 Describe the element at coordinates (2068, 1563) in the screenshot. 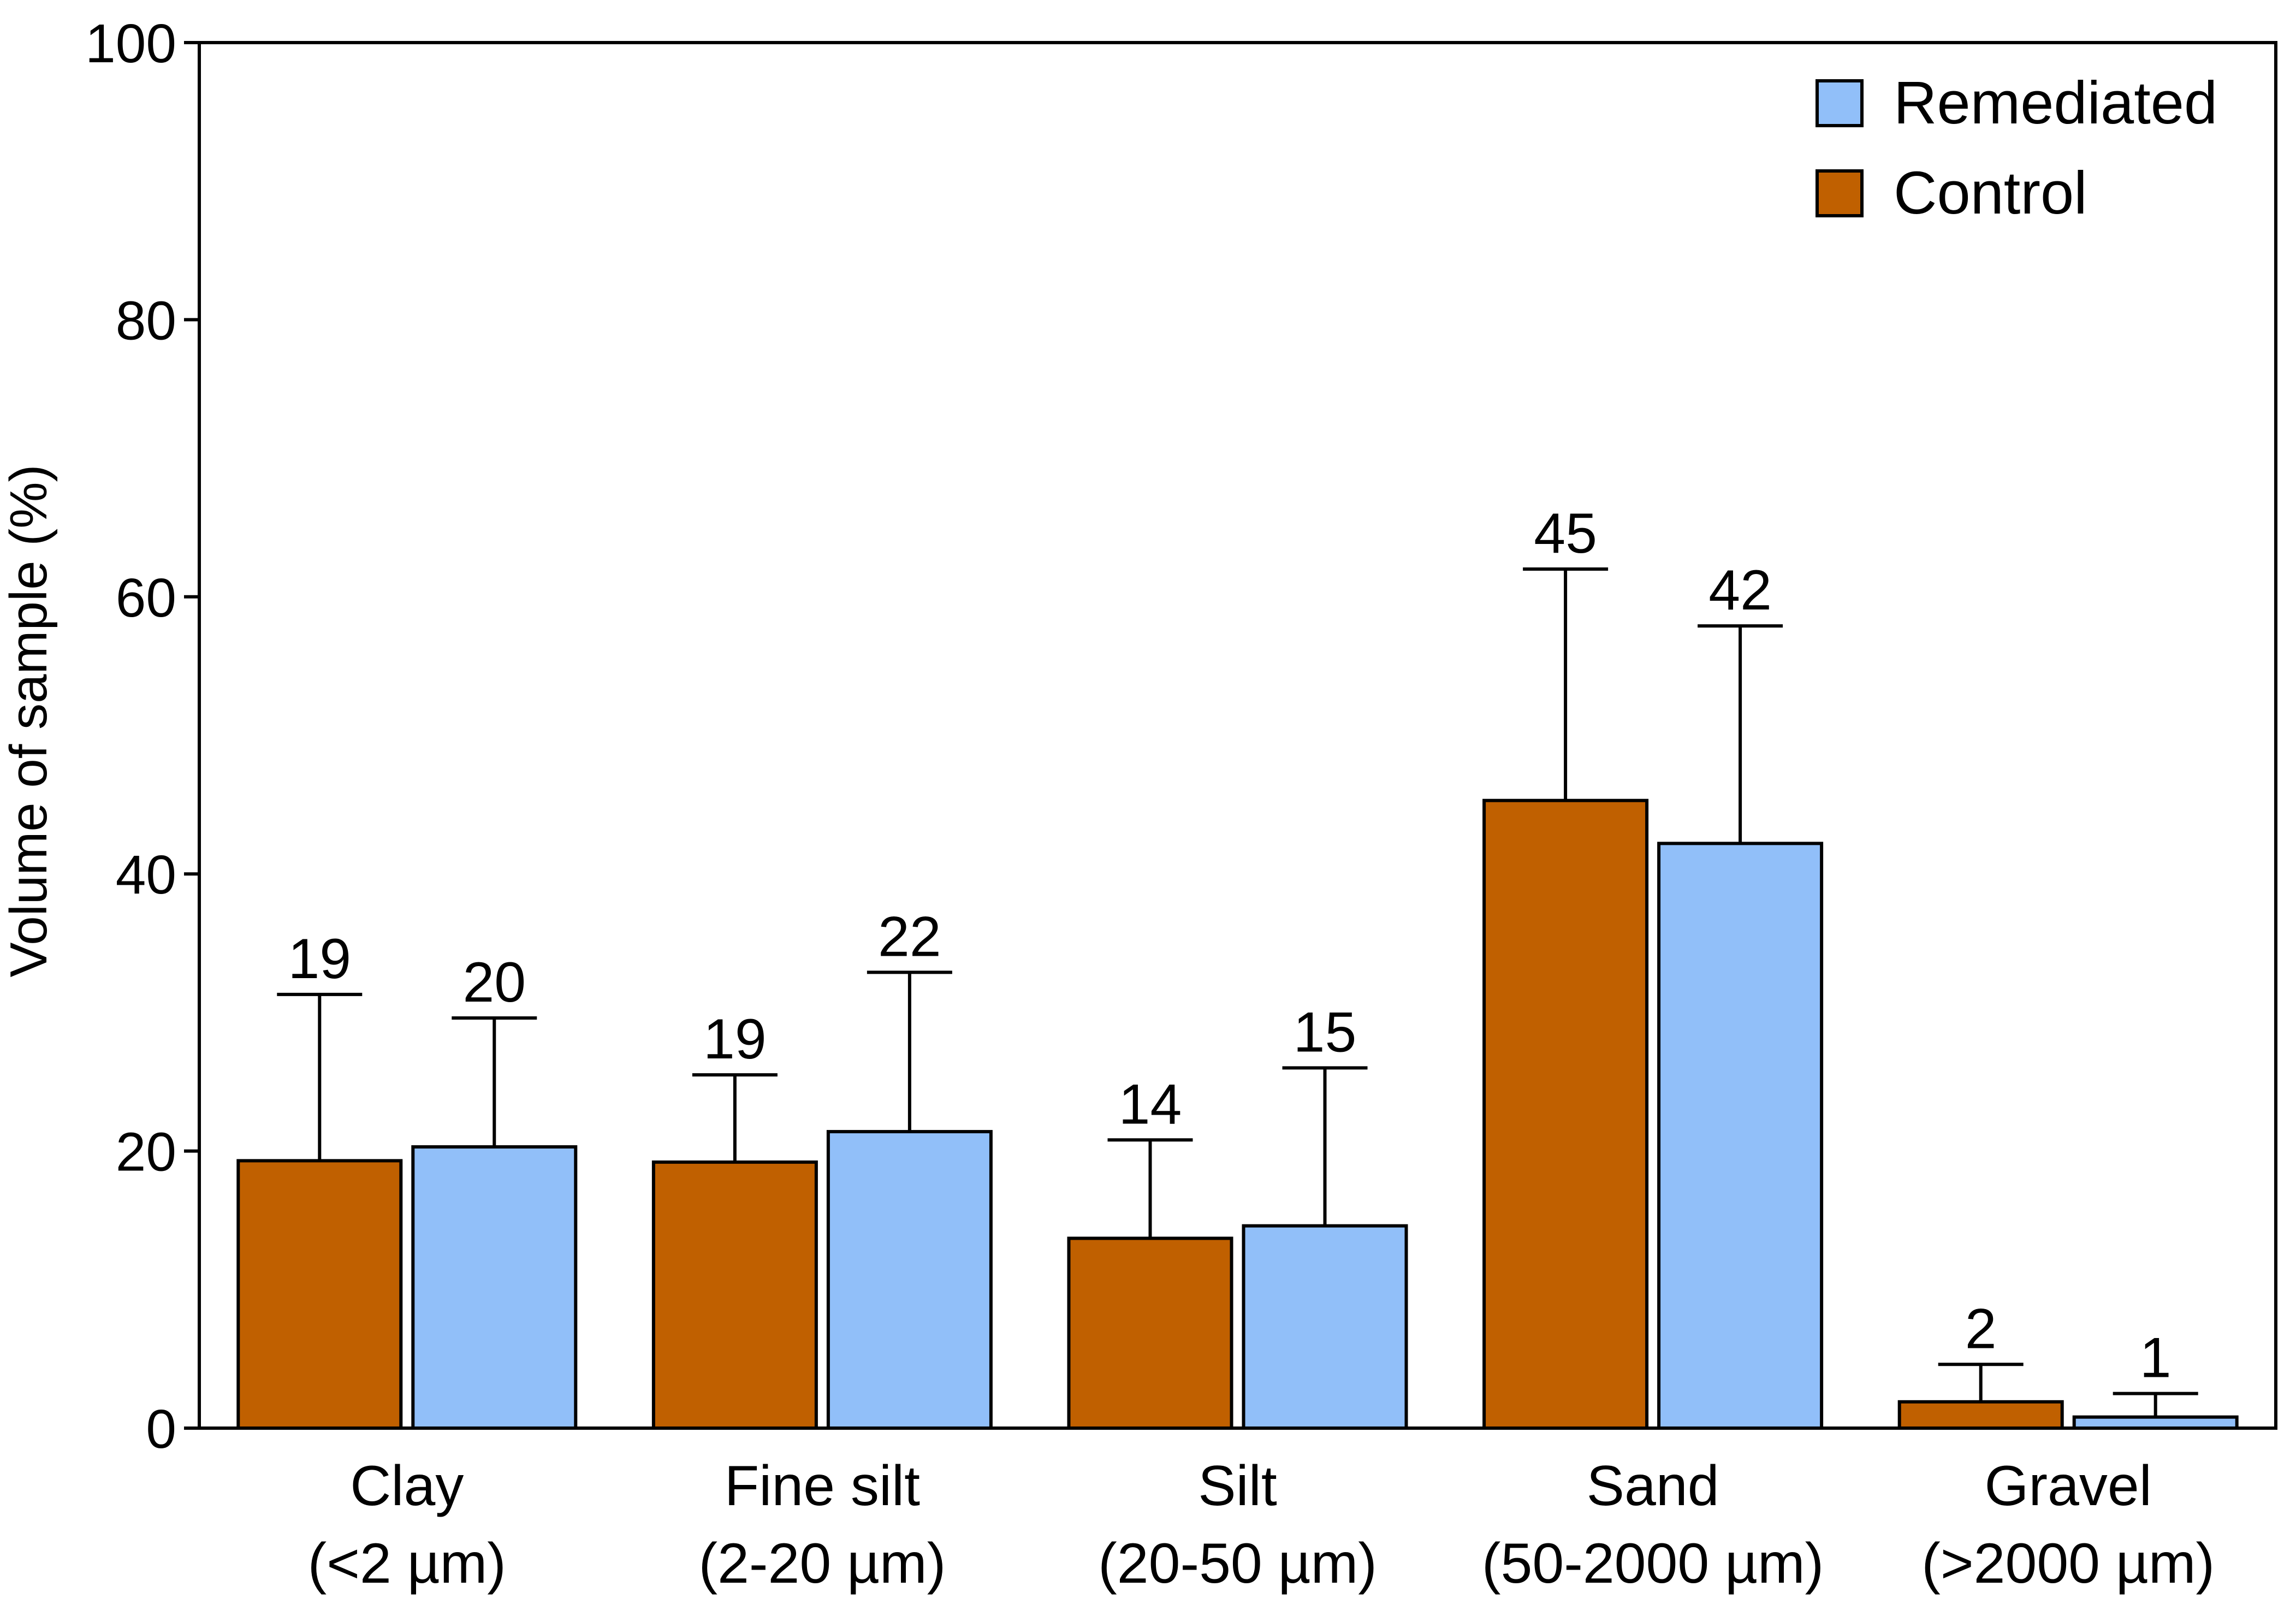

I see `x-category-range-label: (>2000 µm)` at that location.